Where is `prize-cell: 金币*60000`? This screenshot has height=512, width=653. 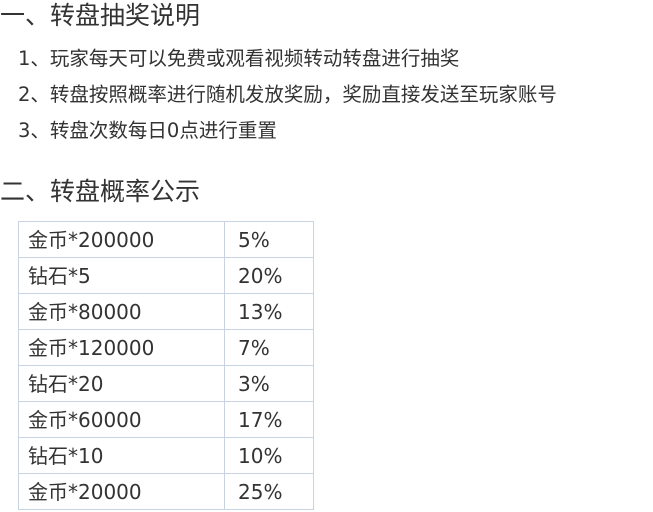 prize-cell: 金币*60000 is located at coordinates (121, 419).